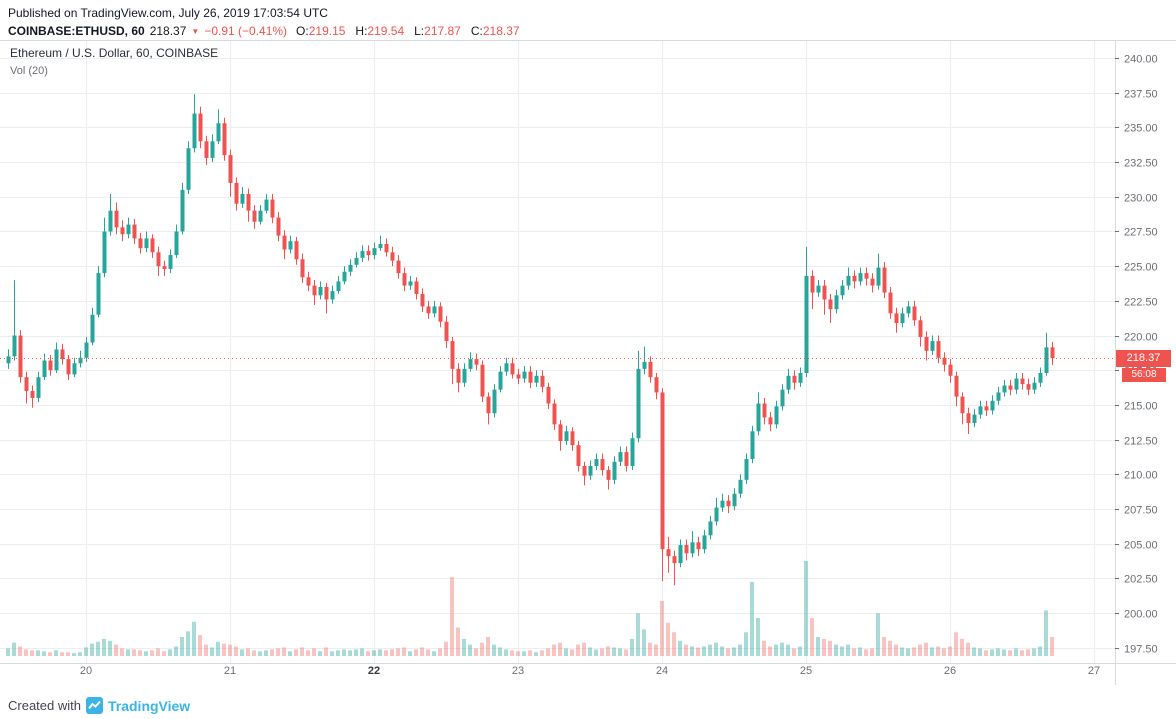  I want to click on price-axis-label: 207.50, so click(1141, 511).